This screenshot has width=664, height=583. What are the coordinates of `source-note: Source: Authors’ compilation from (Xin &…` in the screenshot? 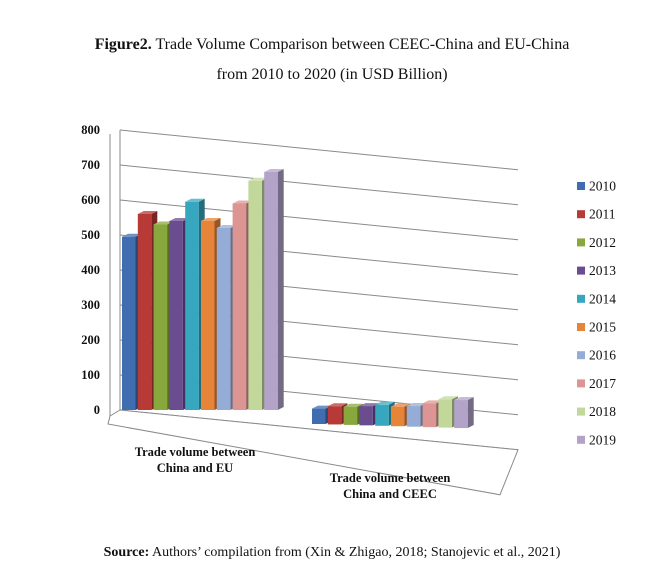 It's located at (332, 553).